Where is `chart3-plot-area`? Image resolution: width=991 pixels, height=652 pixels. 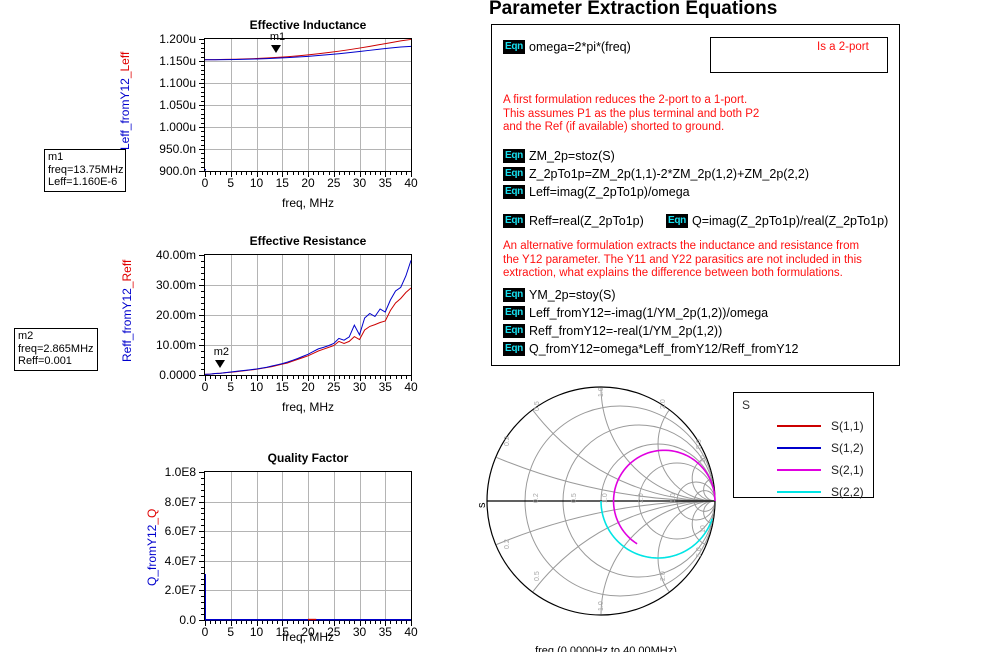
chart3-plot-area is located at coordinates (308, 546).